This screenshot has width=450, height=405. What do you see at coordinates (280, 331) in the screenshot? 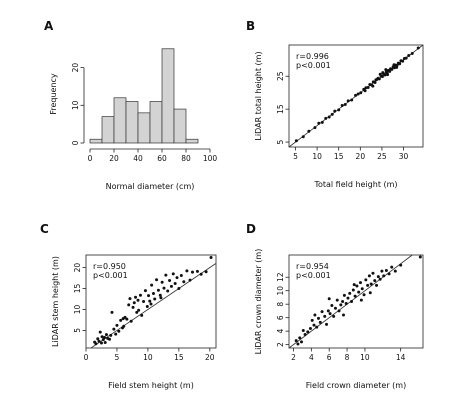
I see `panel-d-y-tick-label: 4` at bounding box center [280, 331].